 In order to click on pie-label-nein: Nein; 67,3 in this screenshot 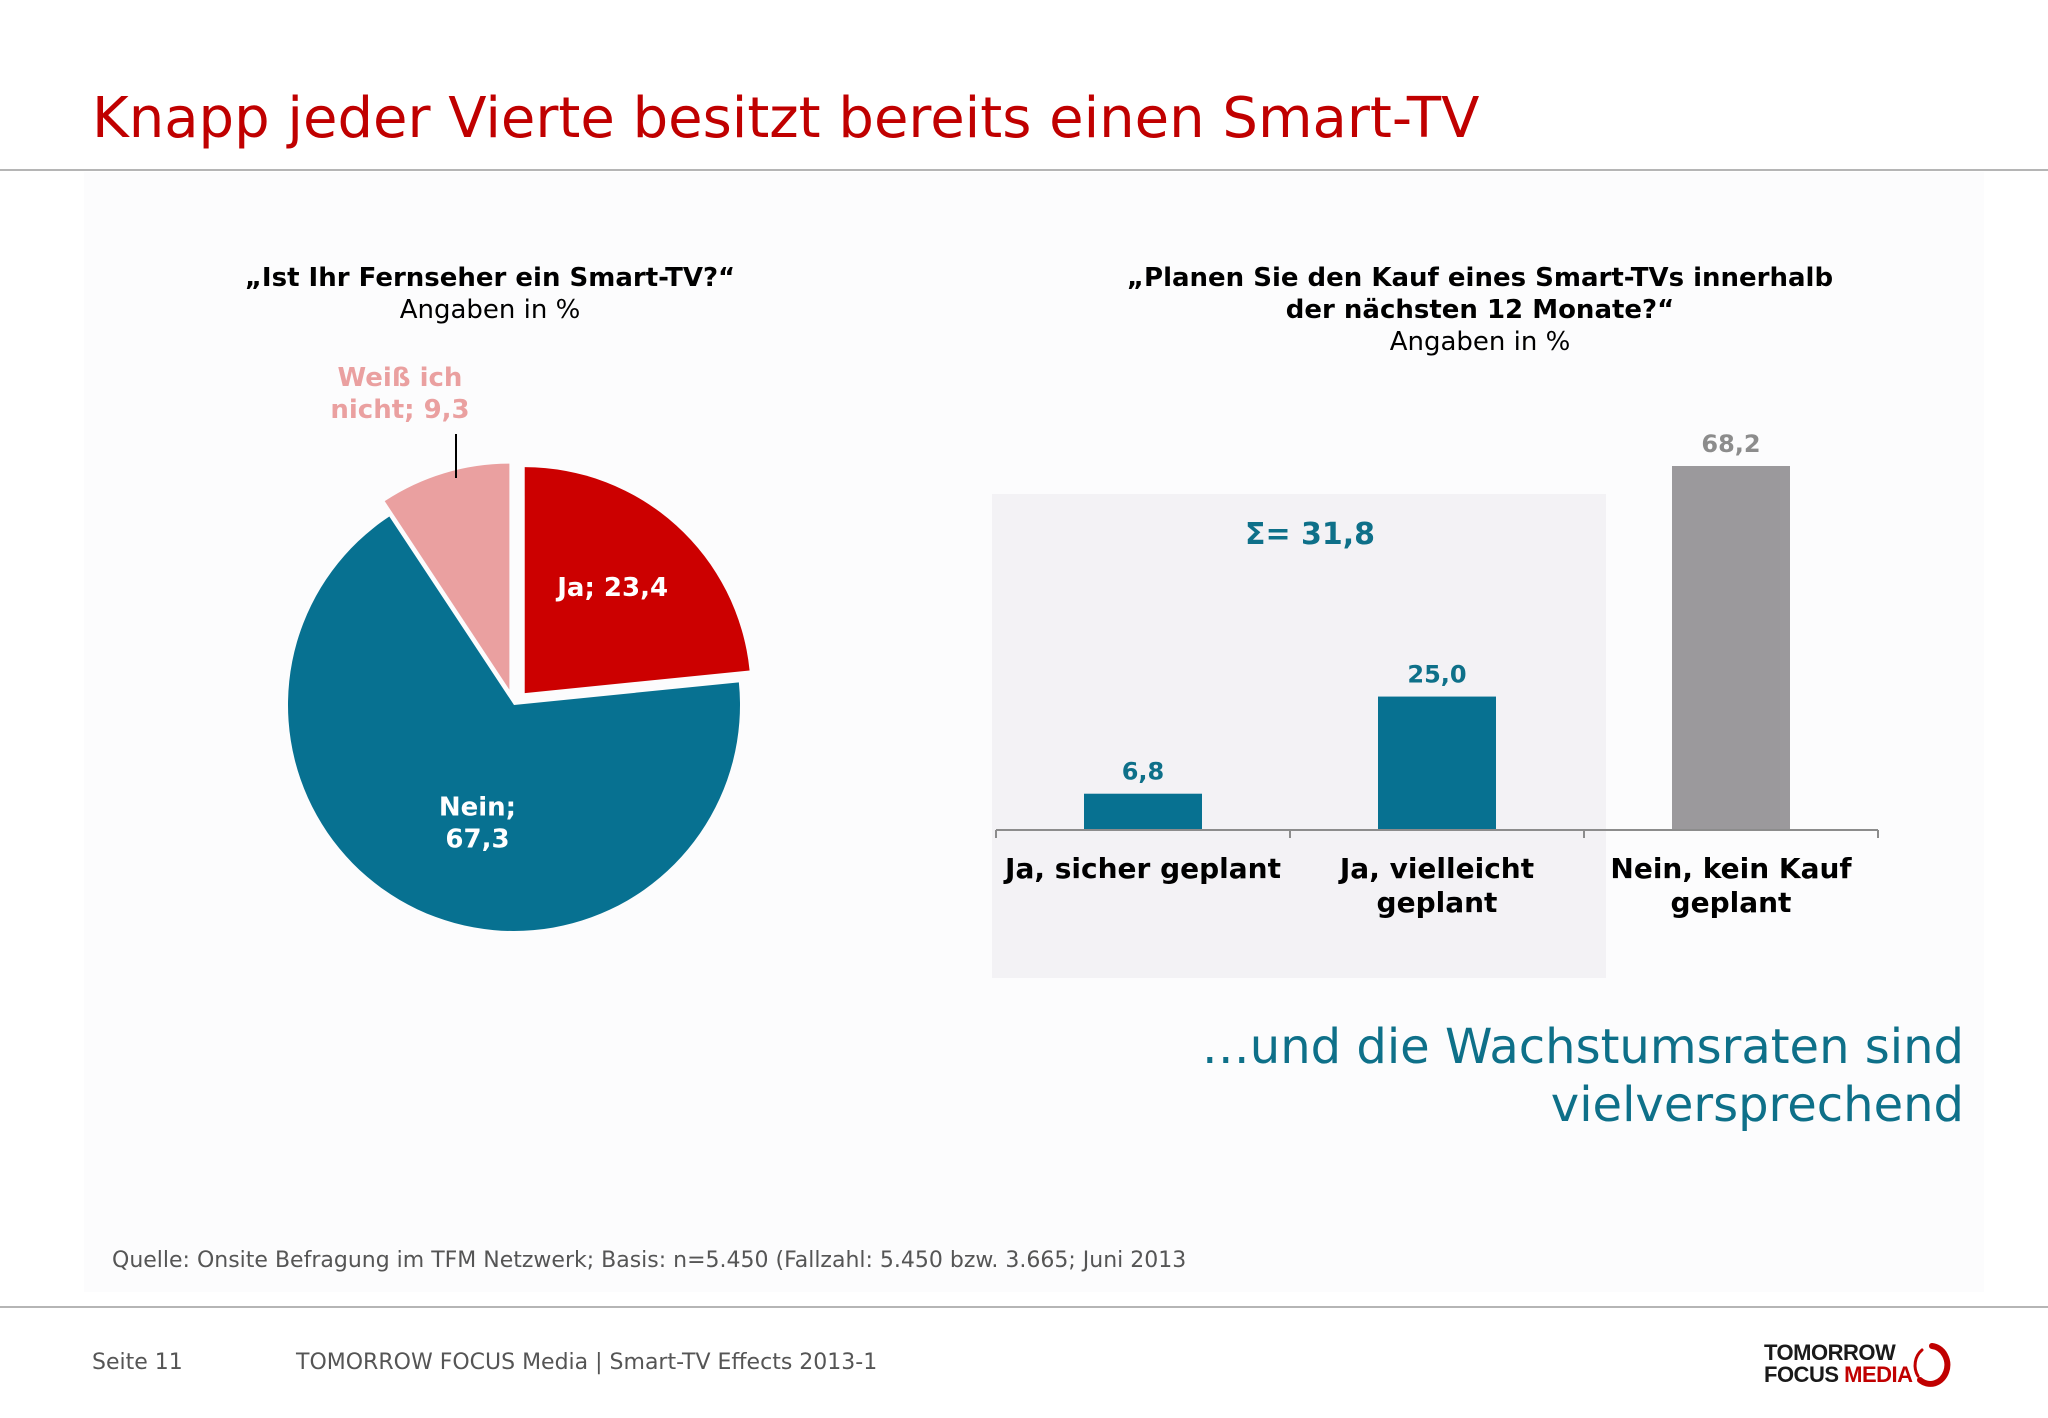, I will do `click(477, 824)`.